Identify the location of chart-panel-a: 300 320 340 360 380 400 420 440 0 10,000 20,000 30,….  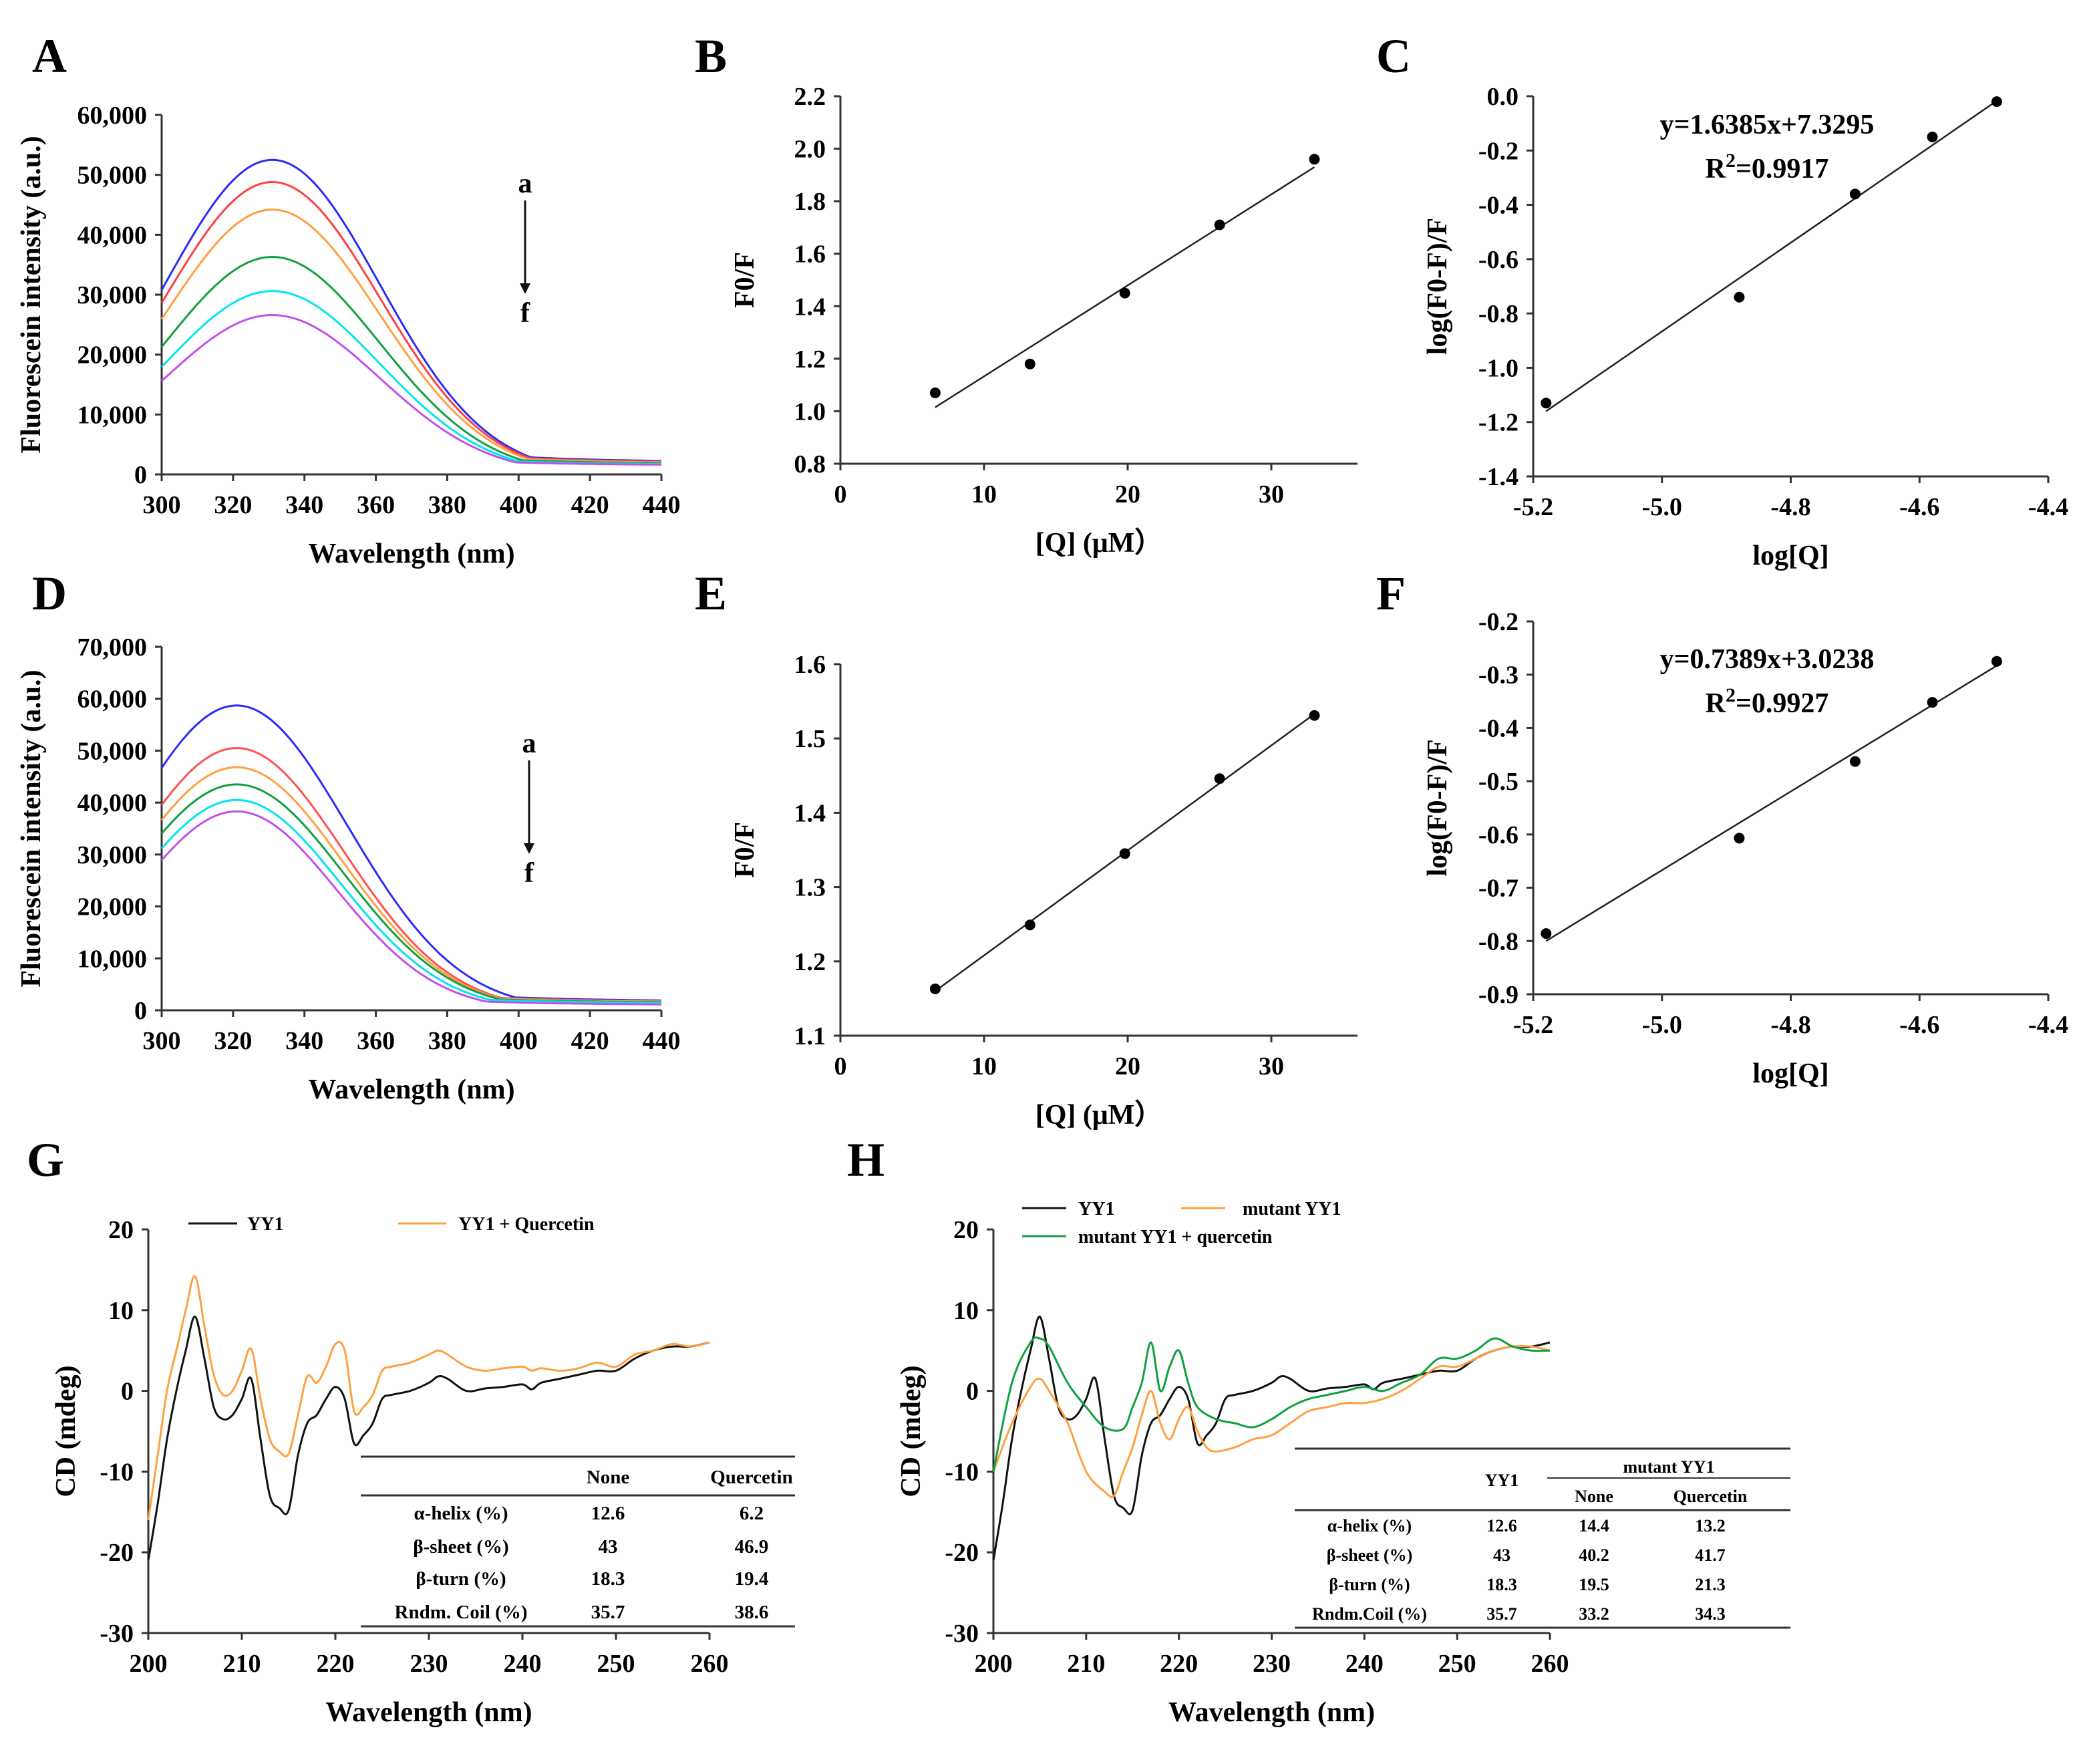
(348, 299).